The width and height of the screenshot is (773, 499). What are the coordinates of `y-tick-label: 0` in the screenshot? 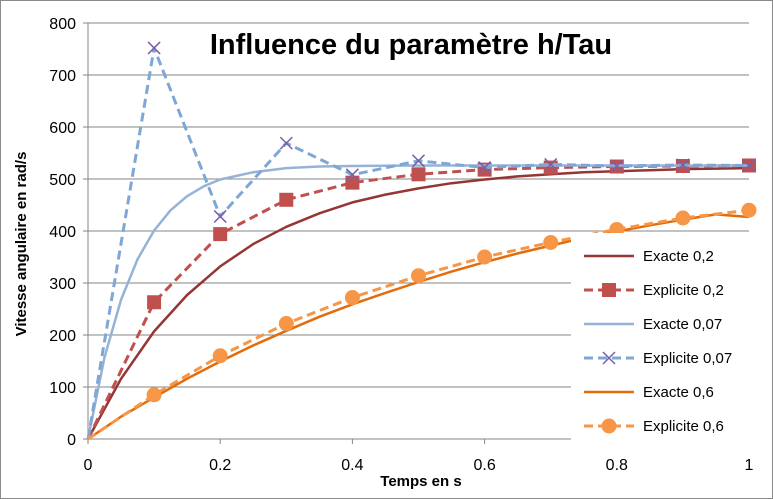 It's located at (71, 440).